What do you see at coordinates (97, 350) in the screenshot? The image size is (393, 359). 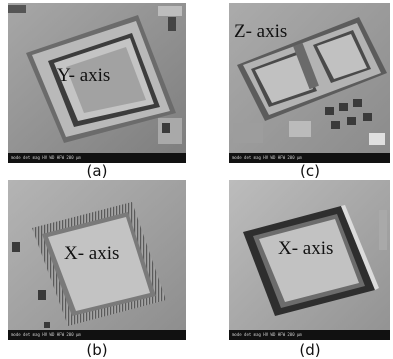 I see `caption-b: (b)` at bounding box center [97, 350].